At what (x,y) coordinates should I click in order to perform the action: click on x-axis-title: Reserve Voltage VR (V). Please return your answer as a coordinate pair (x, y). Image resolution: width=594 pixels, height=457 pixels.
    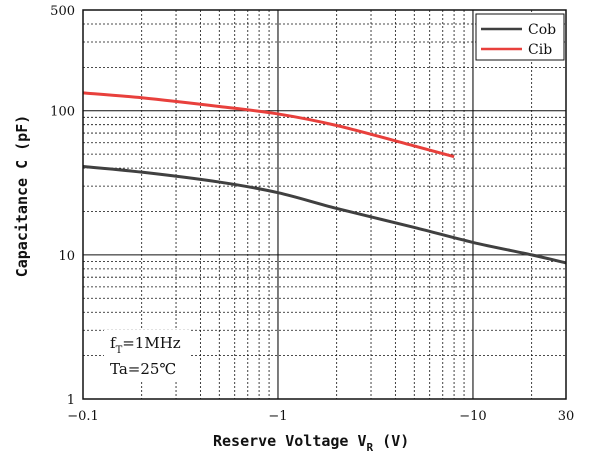
    Looking at the image, I should click on (311, 443).